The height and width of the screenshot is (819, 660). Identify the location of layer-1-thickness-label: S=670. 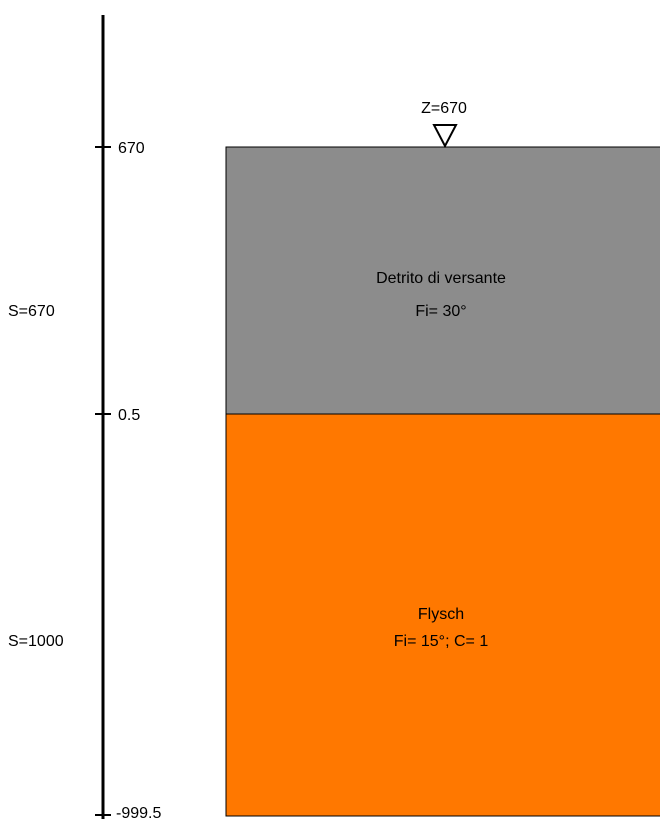
(31, 311).